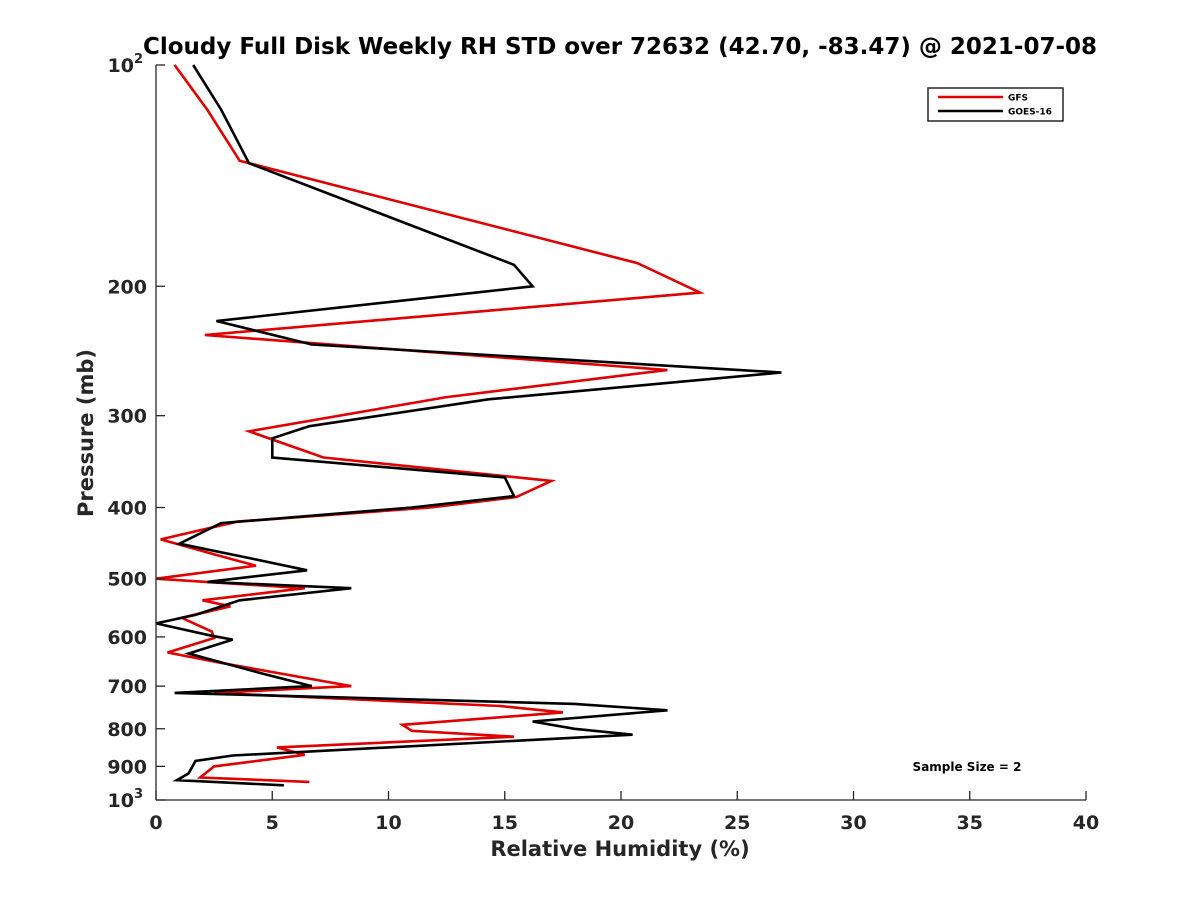  What do you see at coordinates (127, 767) in the screenshot?
I see `y-tick-label: 900` at bounding box center [127, 767].